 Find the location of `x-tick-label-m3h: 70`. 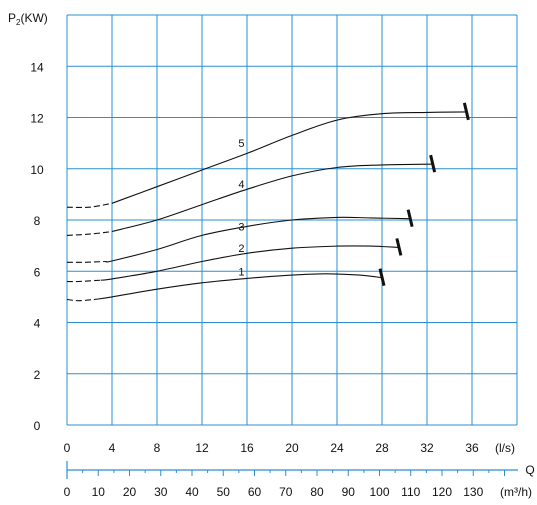

x-tick-label-m3h: 70 is located at coordinates (286, 492).